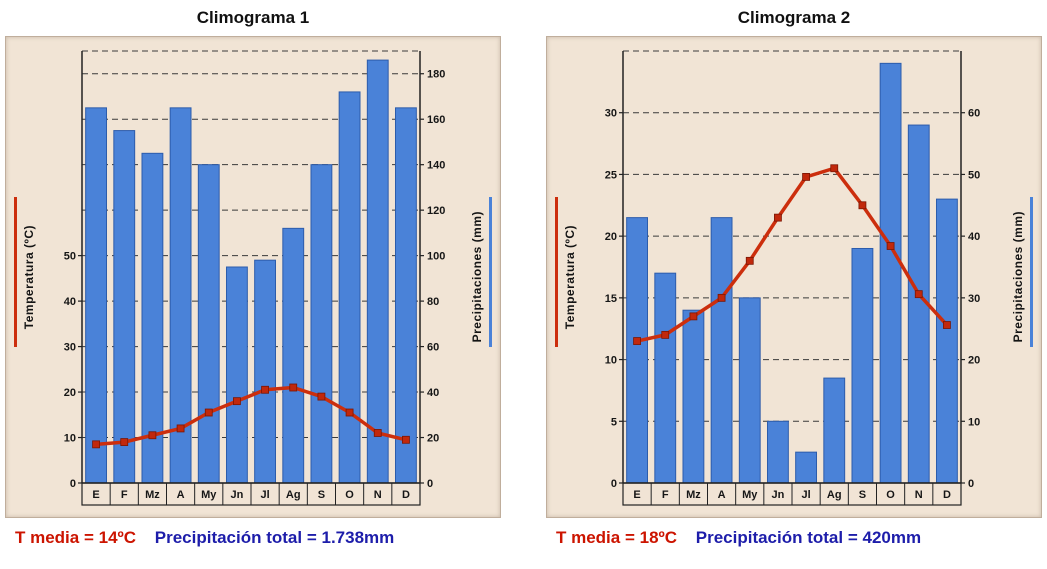 Image resolution: width=1047 pixels, height=569 pixels. I want to click on svg-text: 180, so click(436, 75).